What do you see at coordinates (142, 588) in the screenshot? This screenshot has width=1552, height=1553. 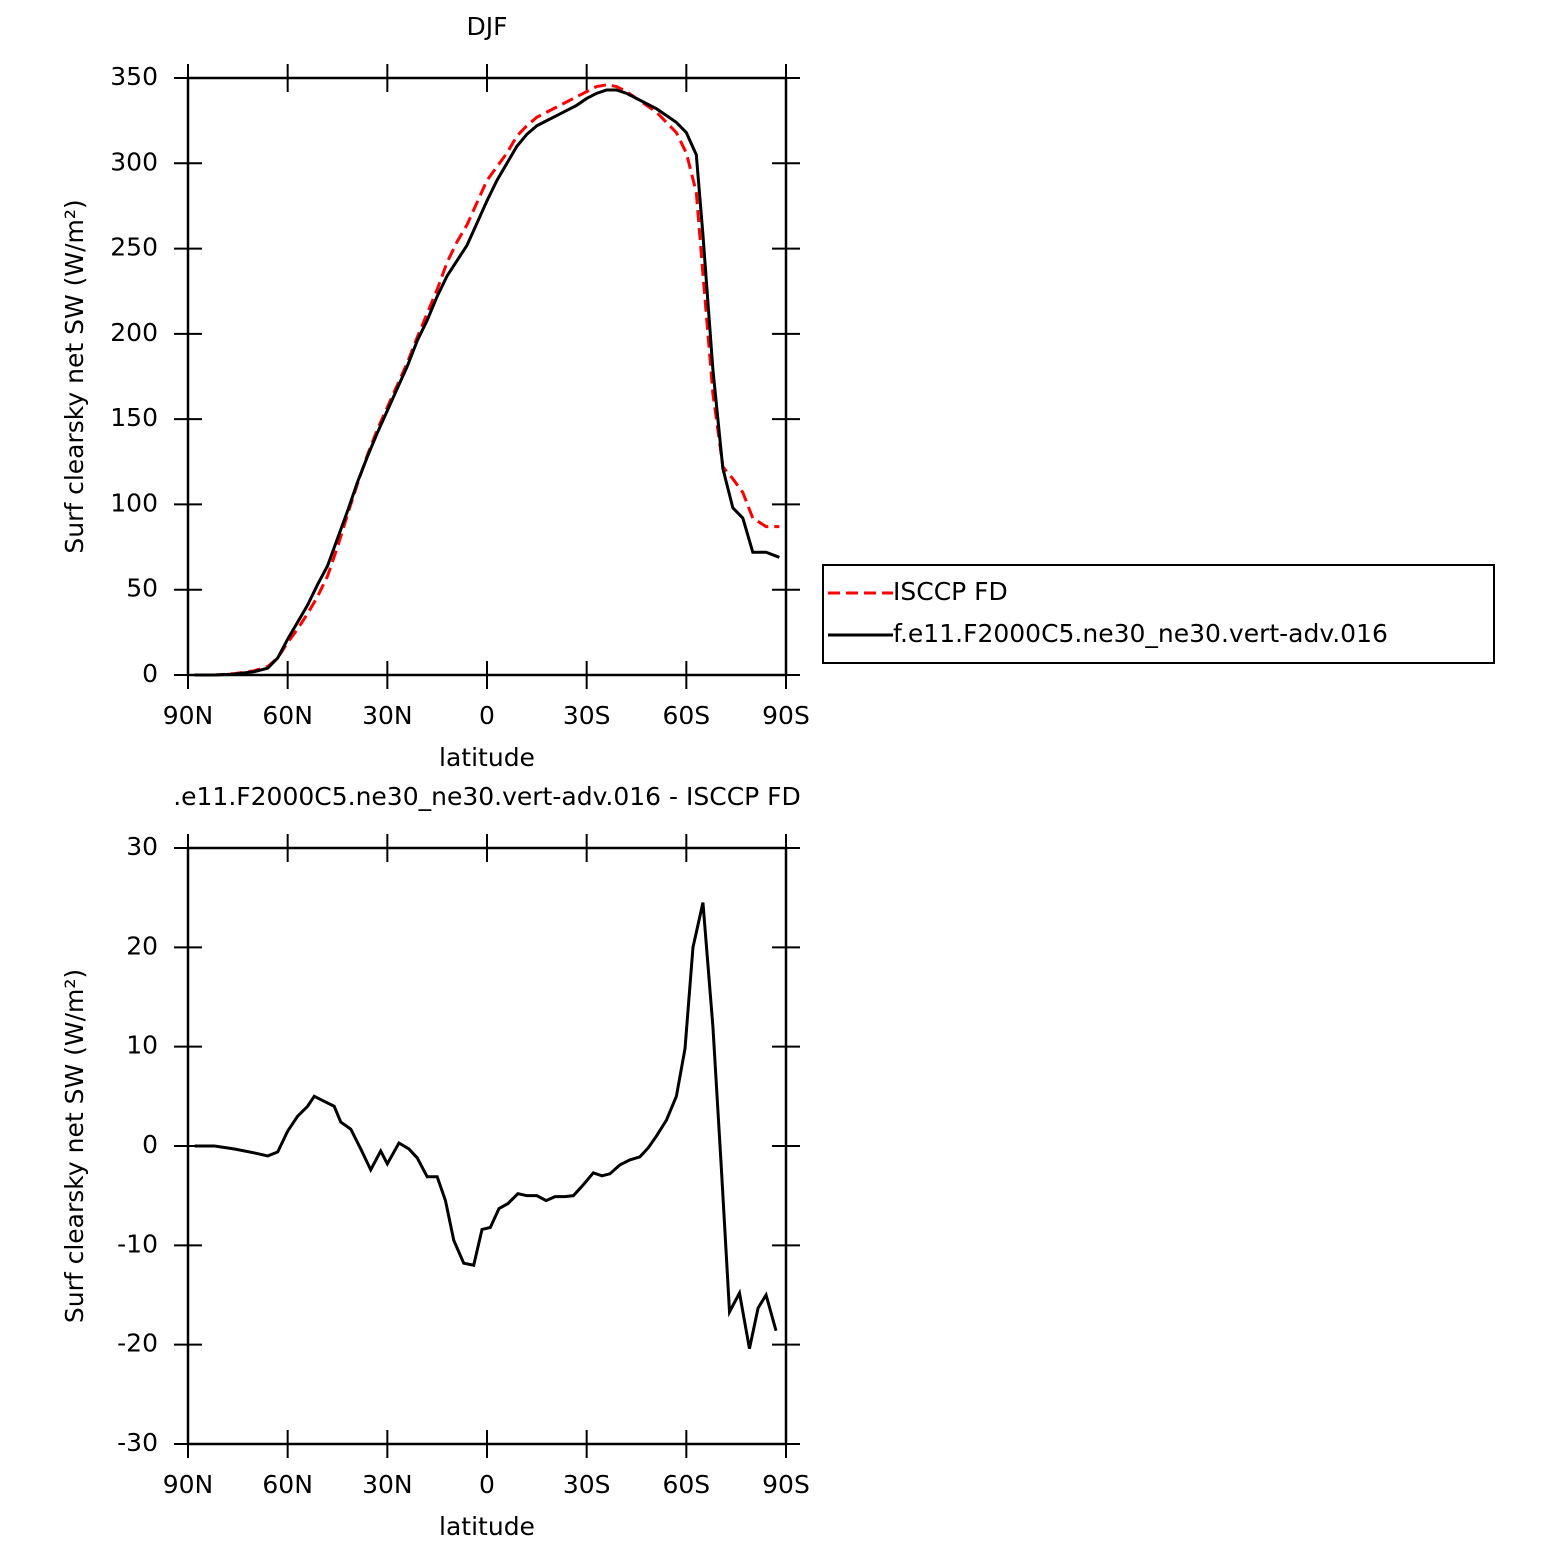 I see `y-tick-label: 50` at bounding box center [142, 588].